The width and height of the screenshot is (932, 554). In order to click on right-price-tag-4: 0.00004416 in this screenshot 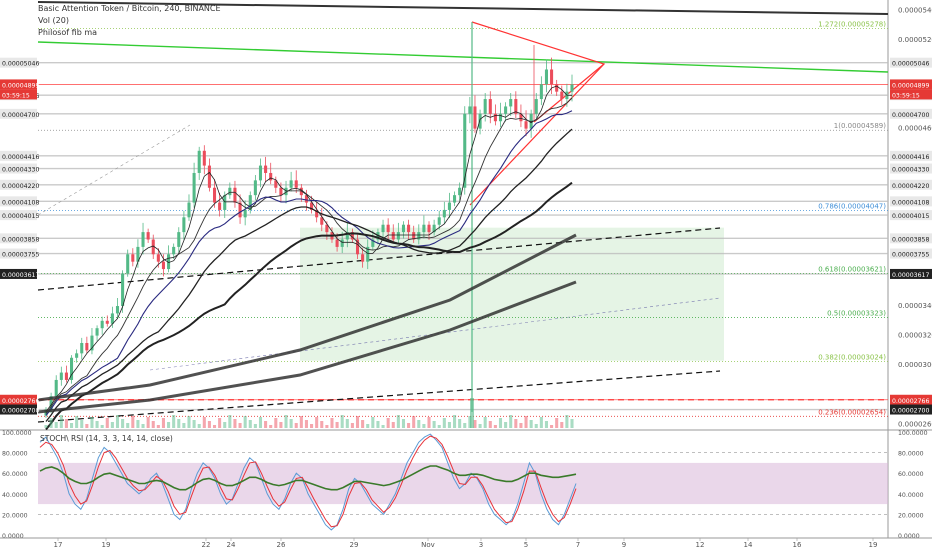, I will do `click(910, 157)`.